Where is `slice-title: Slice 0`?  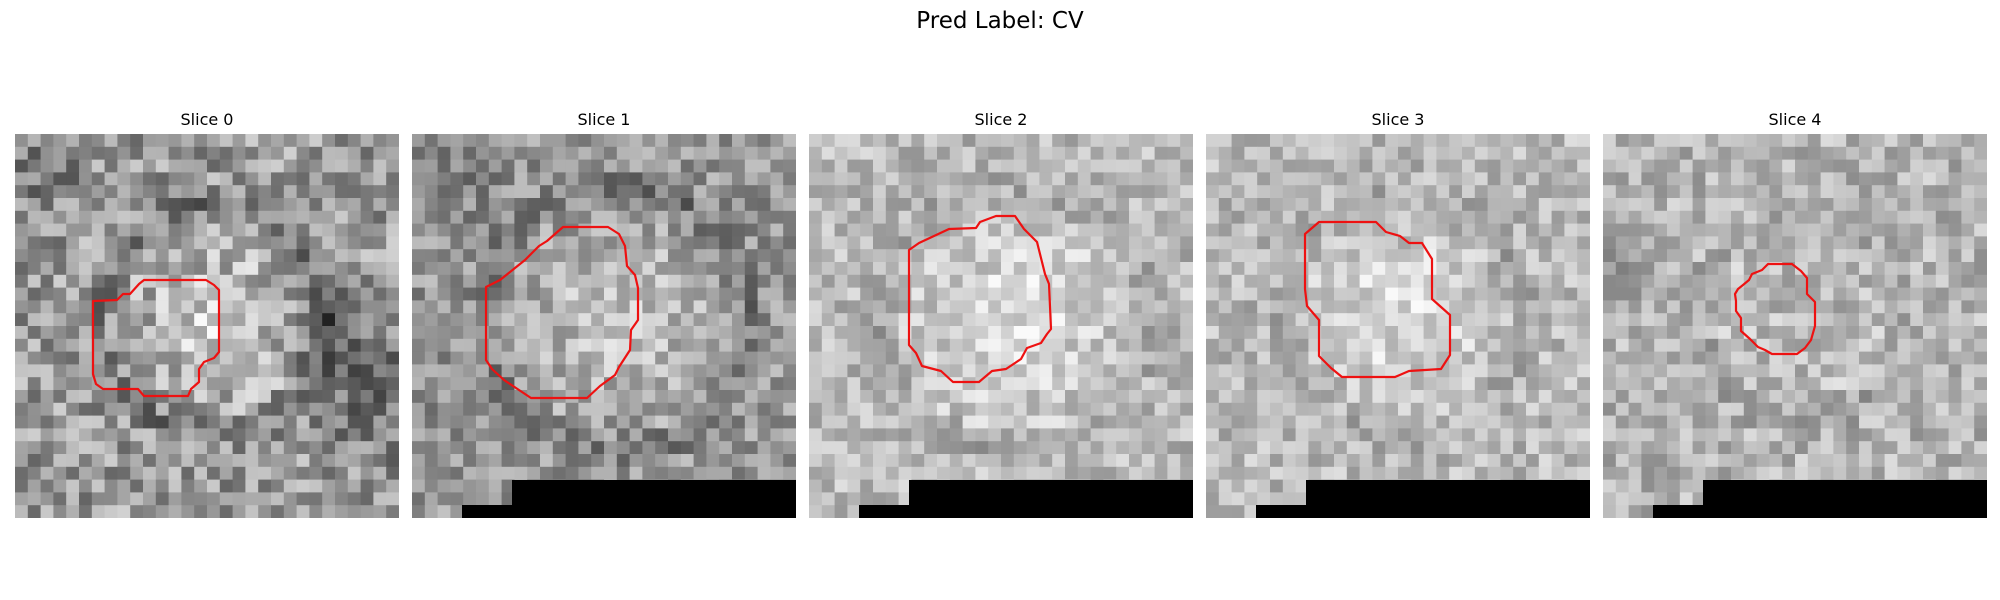 slice-title: Slice 0 is located at coordinates (207, 119).